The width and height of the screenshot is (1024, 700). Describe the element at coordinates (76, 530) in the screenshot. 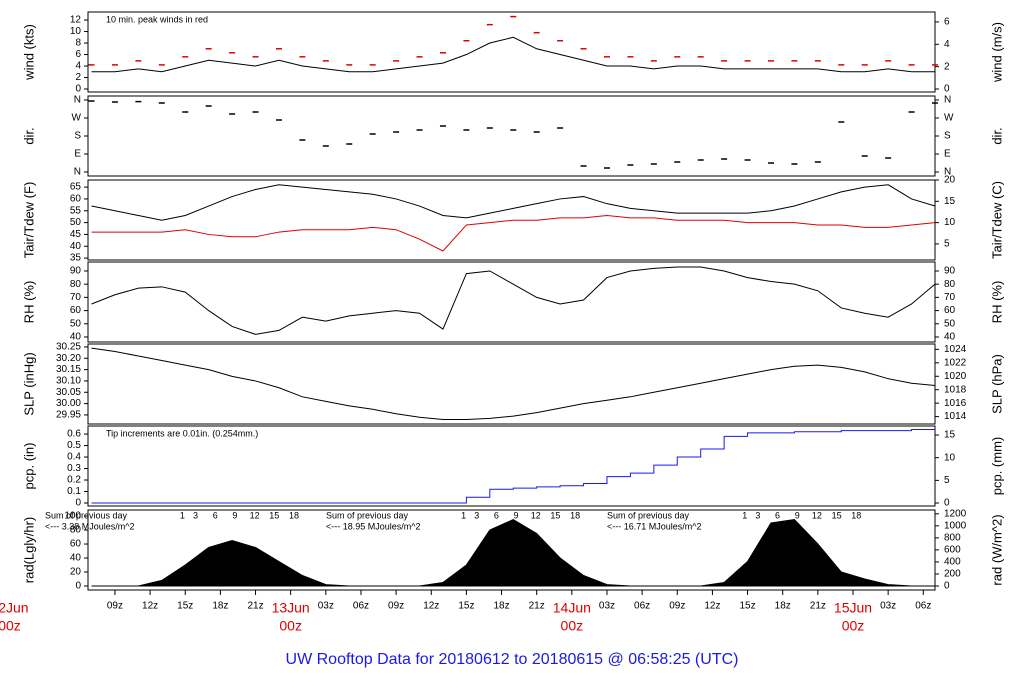

I see `y-tick-label: 80` at that location.